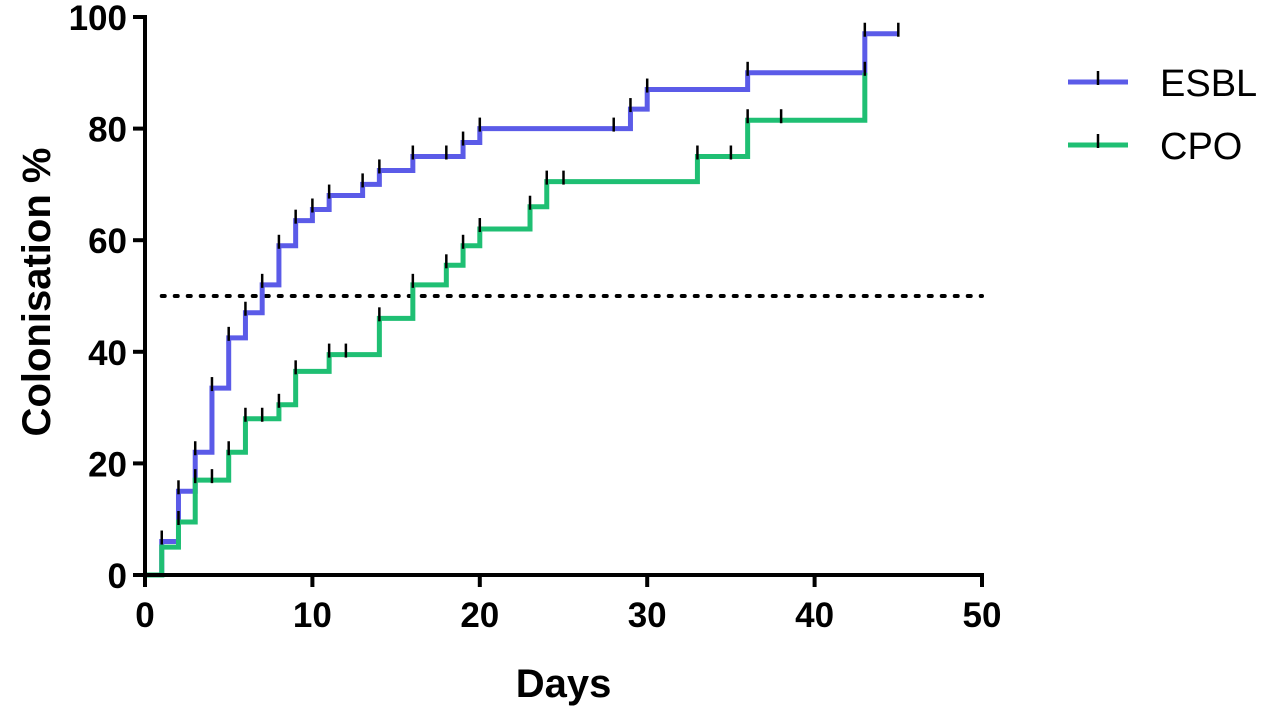 The height and width of the screenshot is (710, 1280). I want to click on x-tick-label: 20, so click(479, 615).